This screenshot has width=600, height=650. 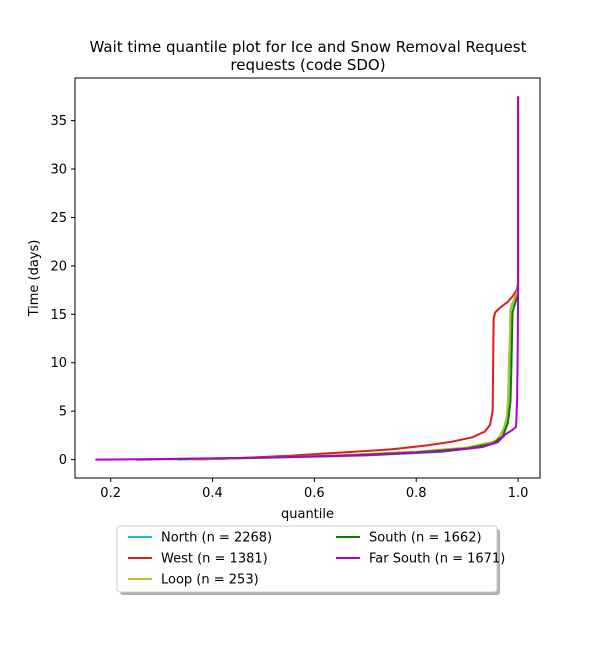 What do you see at coordinates (518, 493) in the screenshot?
I see `x-tick-label: 1.0` at bounding box center [518, 493].